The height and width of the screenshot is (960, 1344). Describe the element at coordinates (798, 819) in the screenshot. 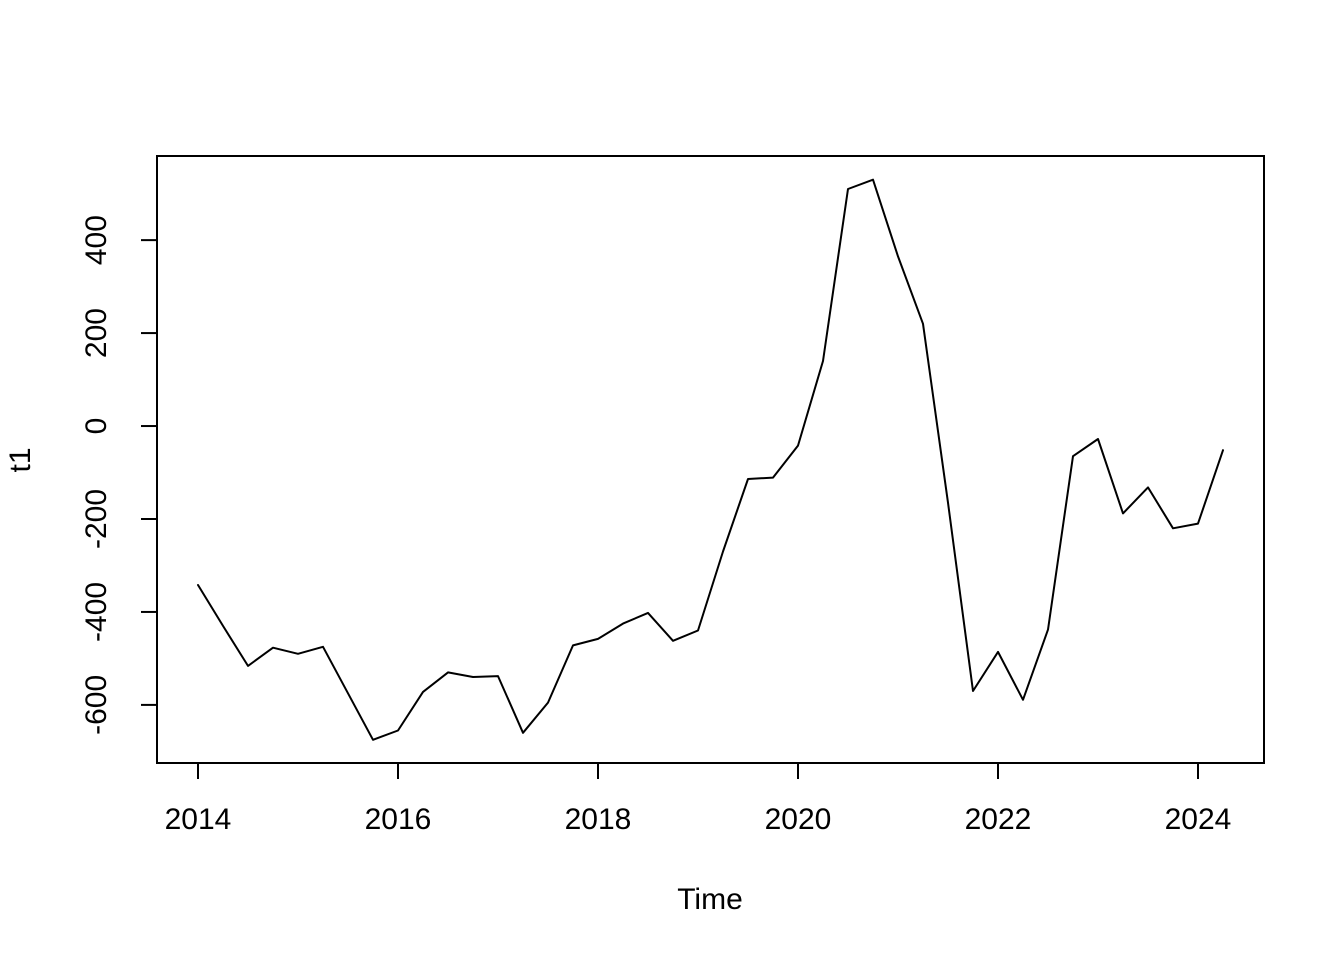

I see `x-tick-label: 2020` at that location.